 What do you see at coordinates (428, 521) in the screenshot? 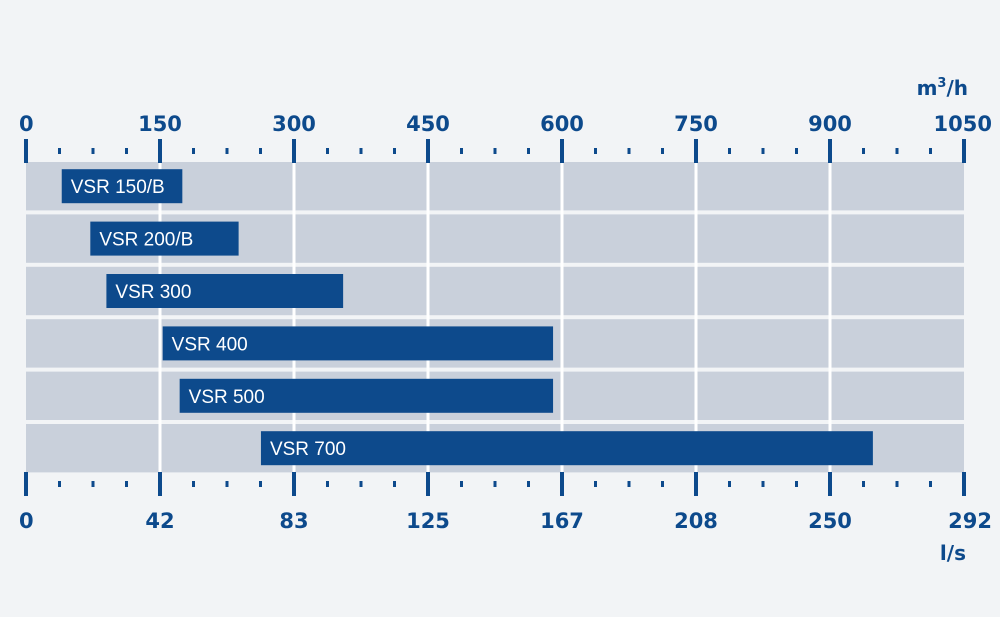
I see `bottom-axis-tick-label: 125` at bounding box center [428, 521].